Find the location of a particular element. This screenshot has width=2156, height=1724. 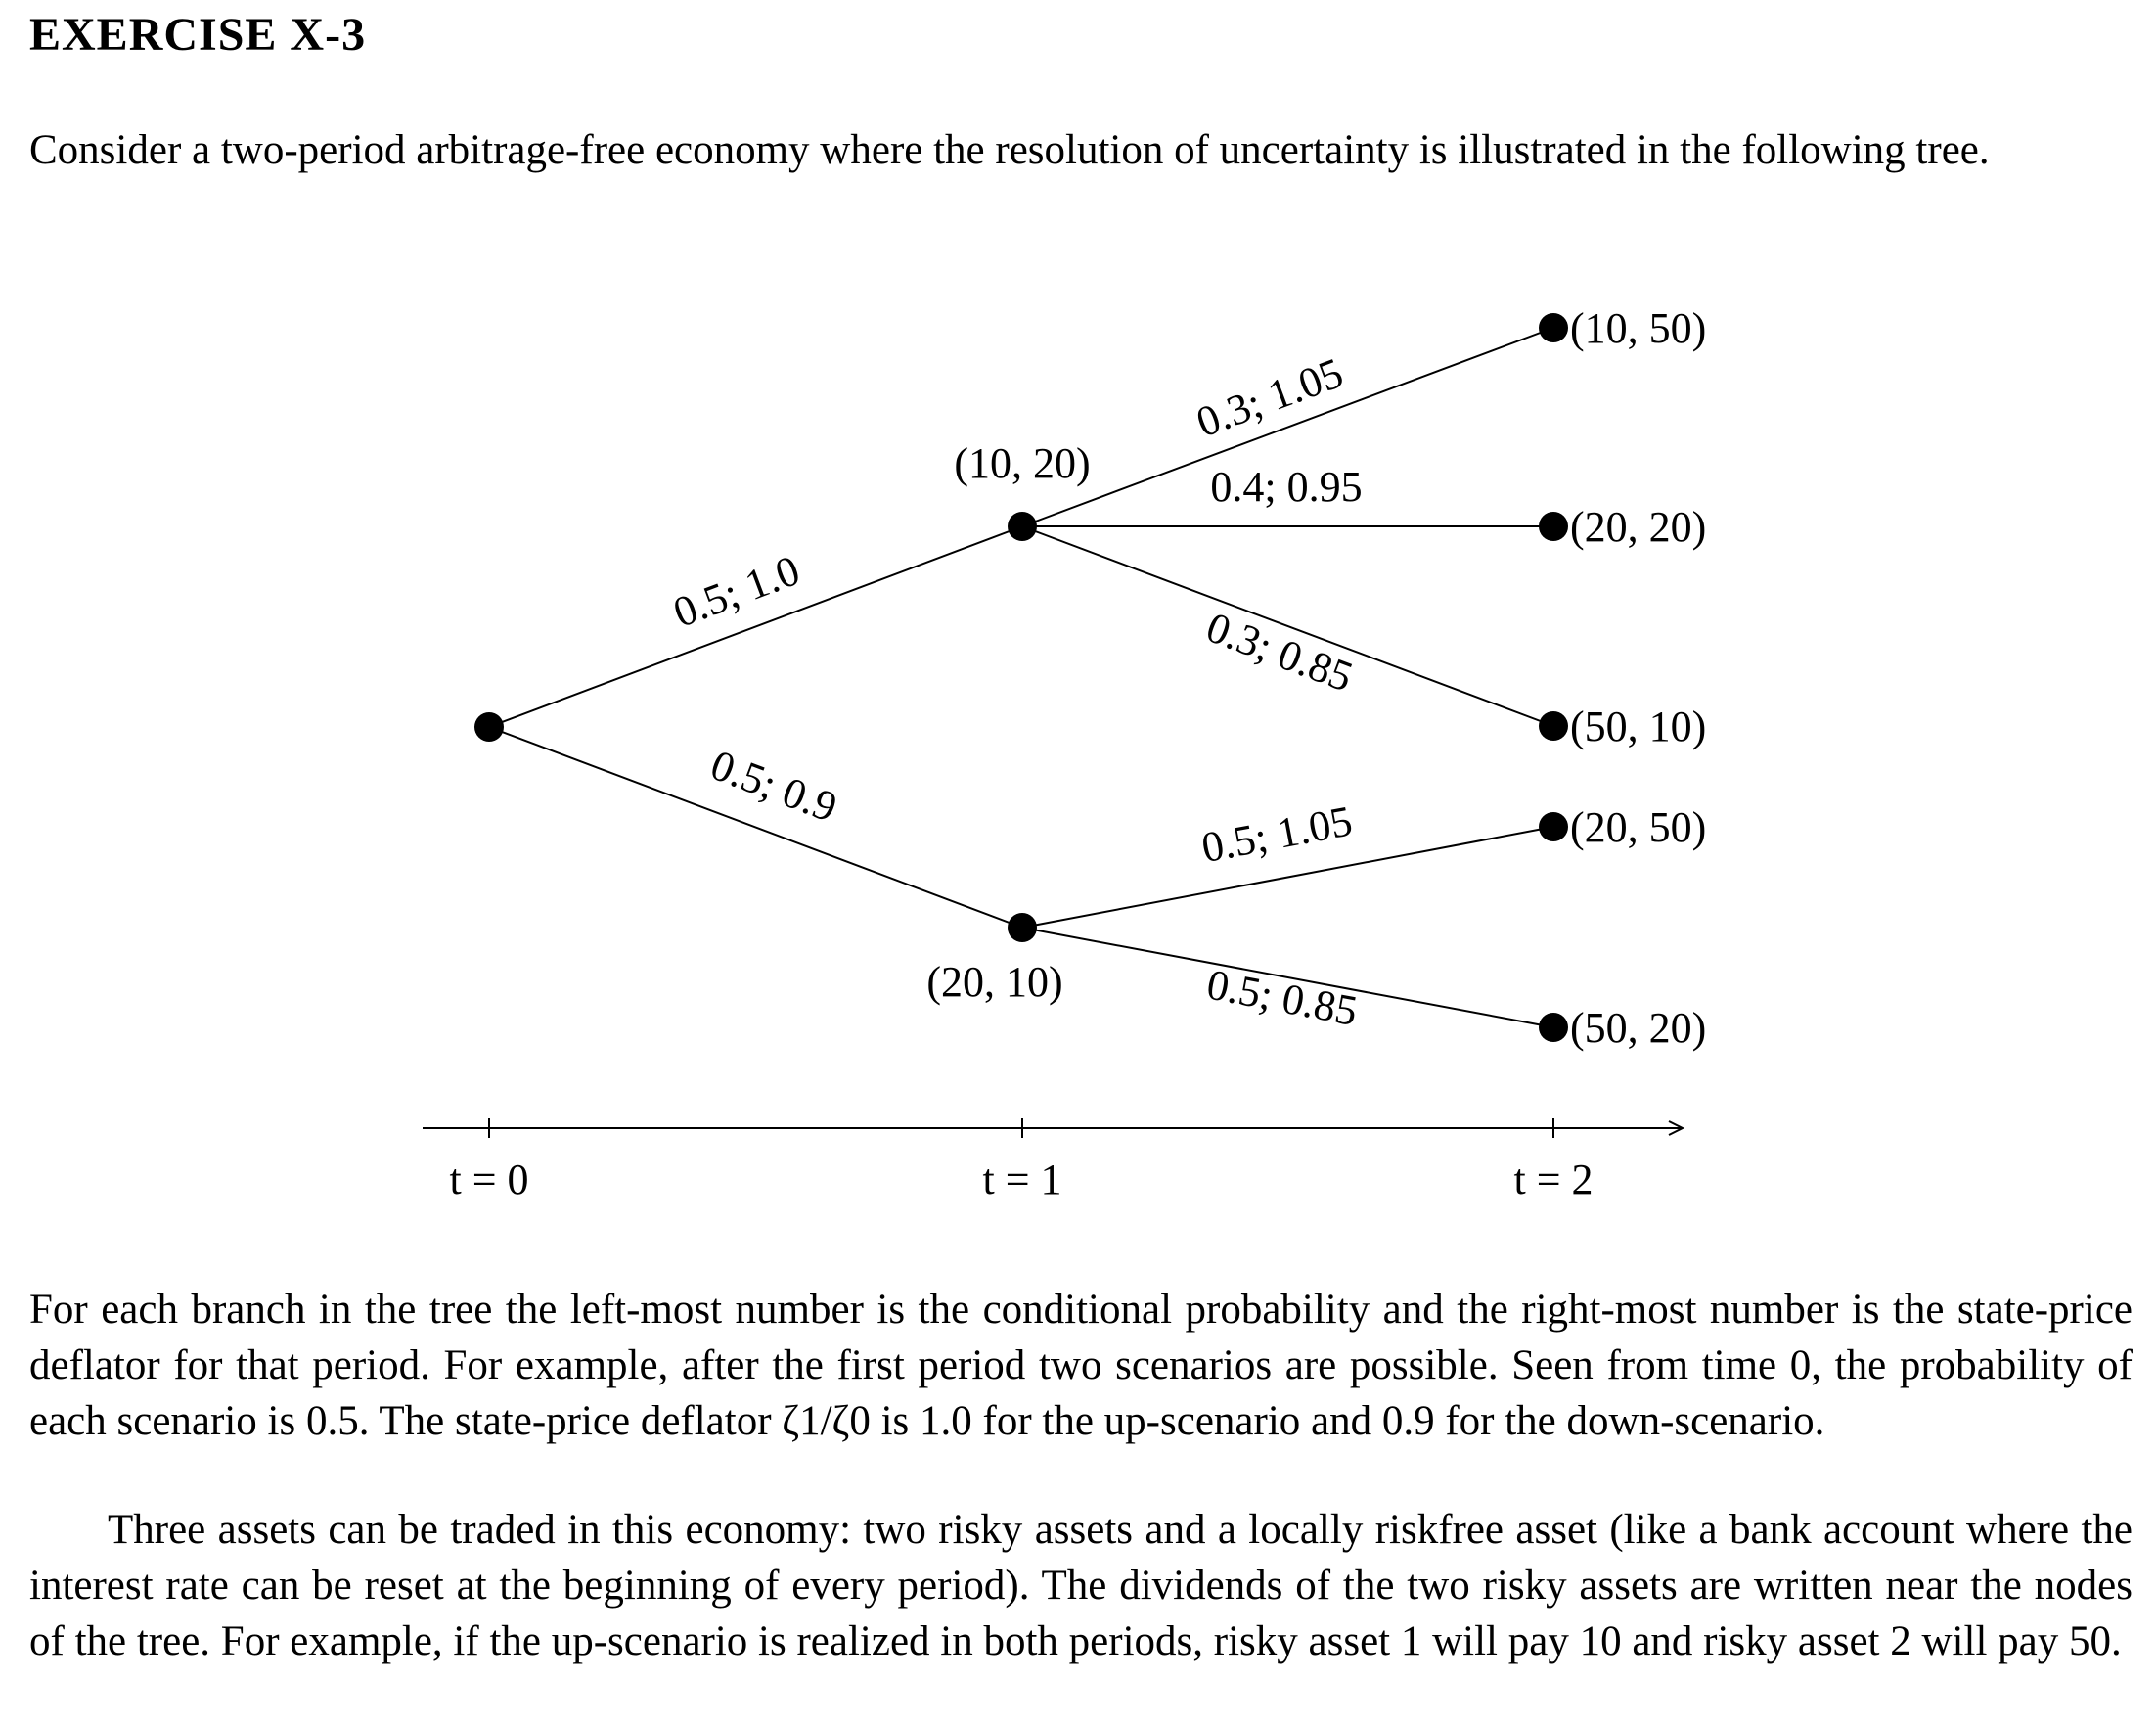

branch-t0-down is located at coordinates (755, 827).